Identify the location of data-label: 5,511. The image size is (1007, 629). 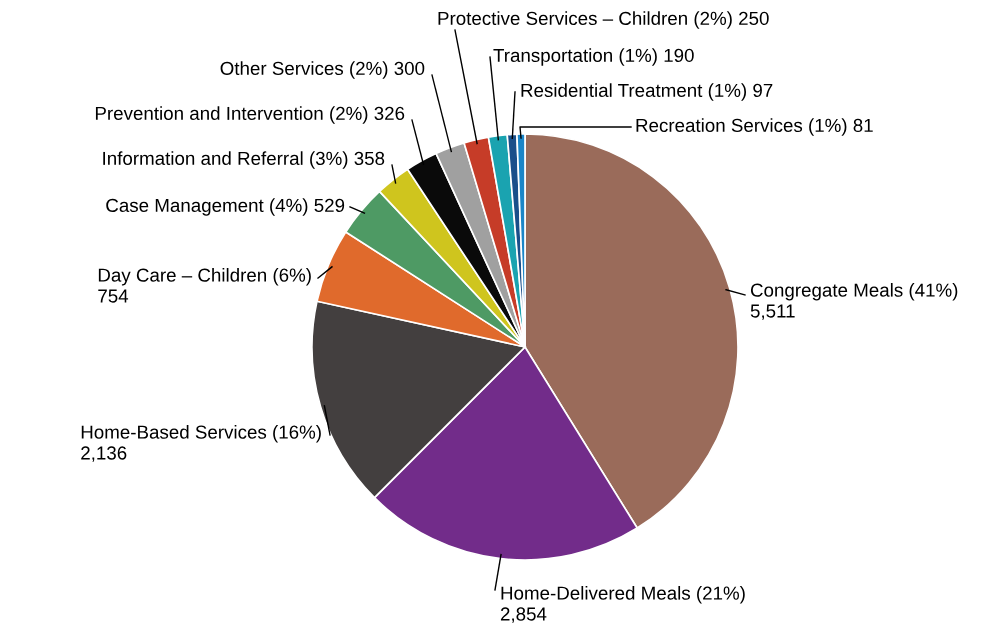
(772, 312).